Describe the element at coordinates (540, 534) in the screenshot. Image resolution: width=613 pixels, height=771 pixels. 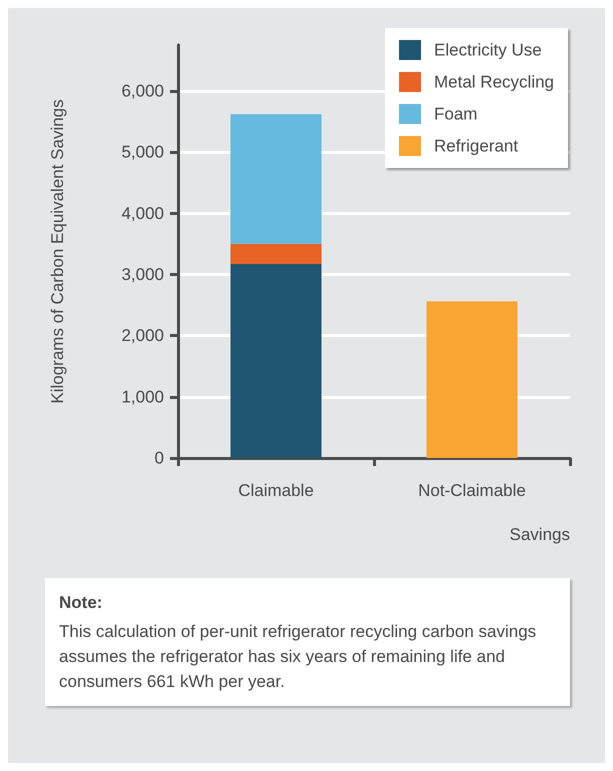
I see `x-axis-title: Savings` at that location.